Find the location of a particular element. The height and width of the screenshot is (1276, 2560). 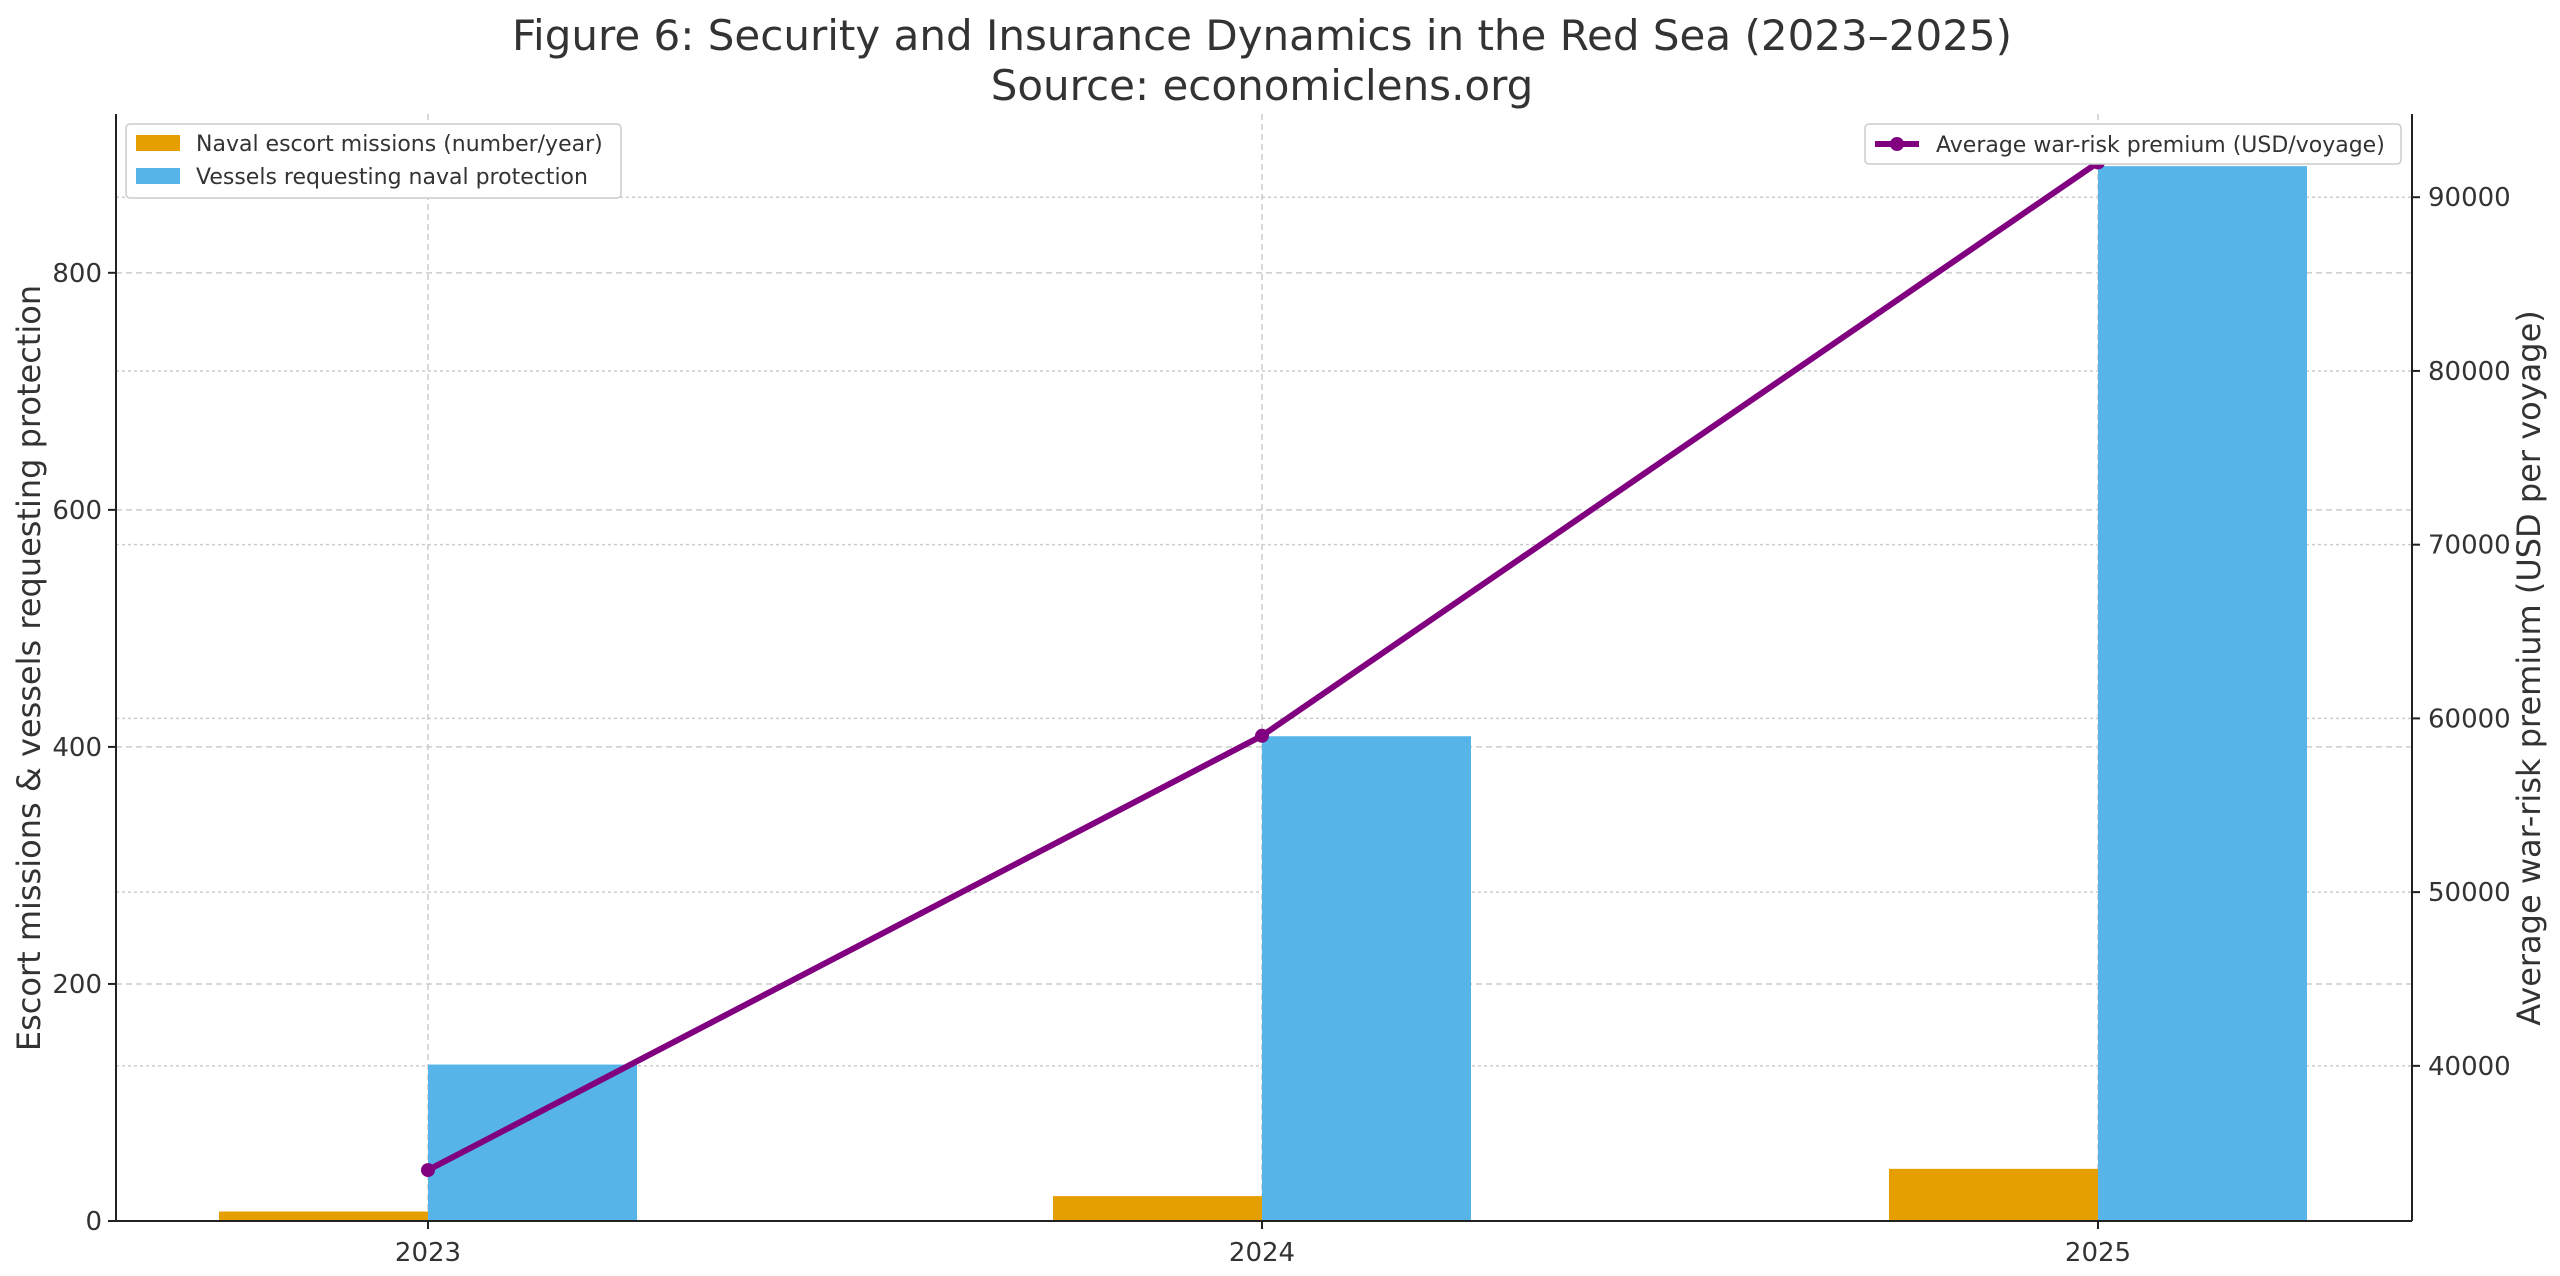

legend-swatch-vessels is located at coordinates (158, 176).